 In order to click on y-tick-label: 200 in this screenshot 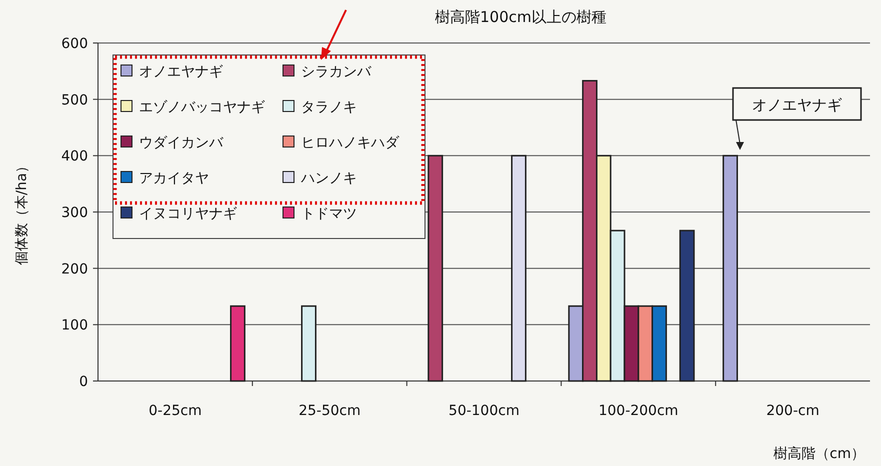, I will do `click(74, 269)`.